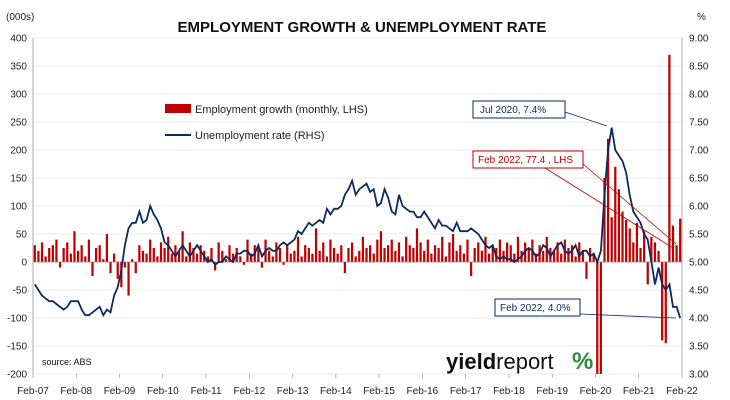  Describe the element at coordinates (585, 308) in the screenshot. I see `annotation-feb2022-line: Feb 2022, 4.0%` at that location.